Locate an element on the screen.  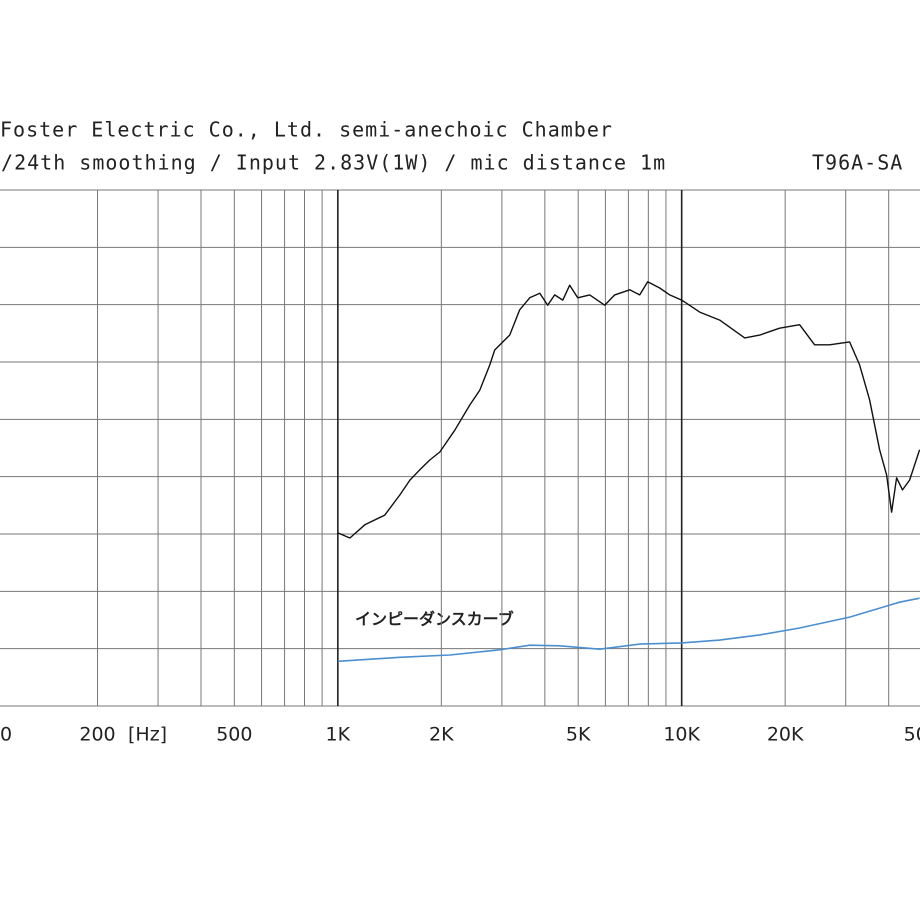
series-line is located at coordinates (628, 630).